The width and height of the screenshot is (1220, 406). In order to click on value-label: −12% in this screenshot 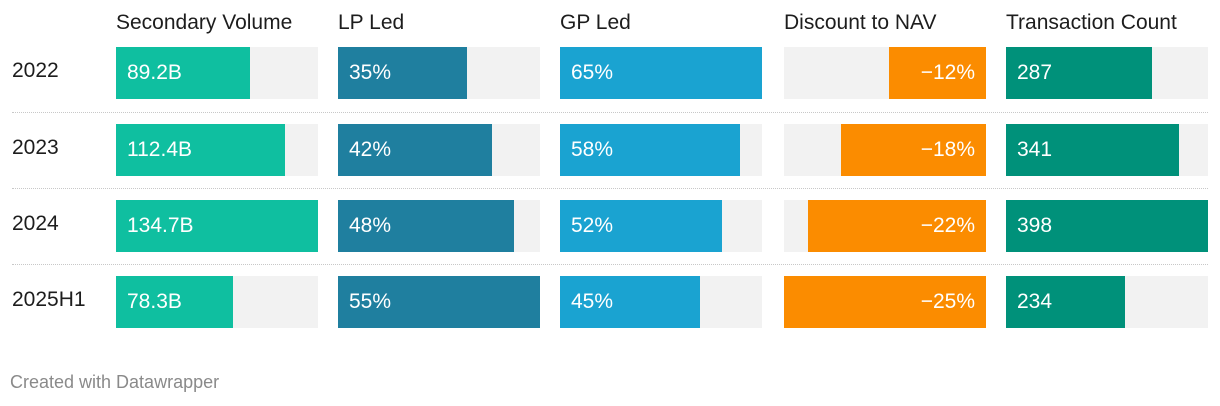, I will do `click(947, 72)`.